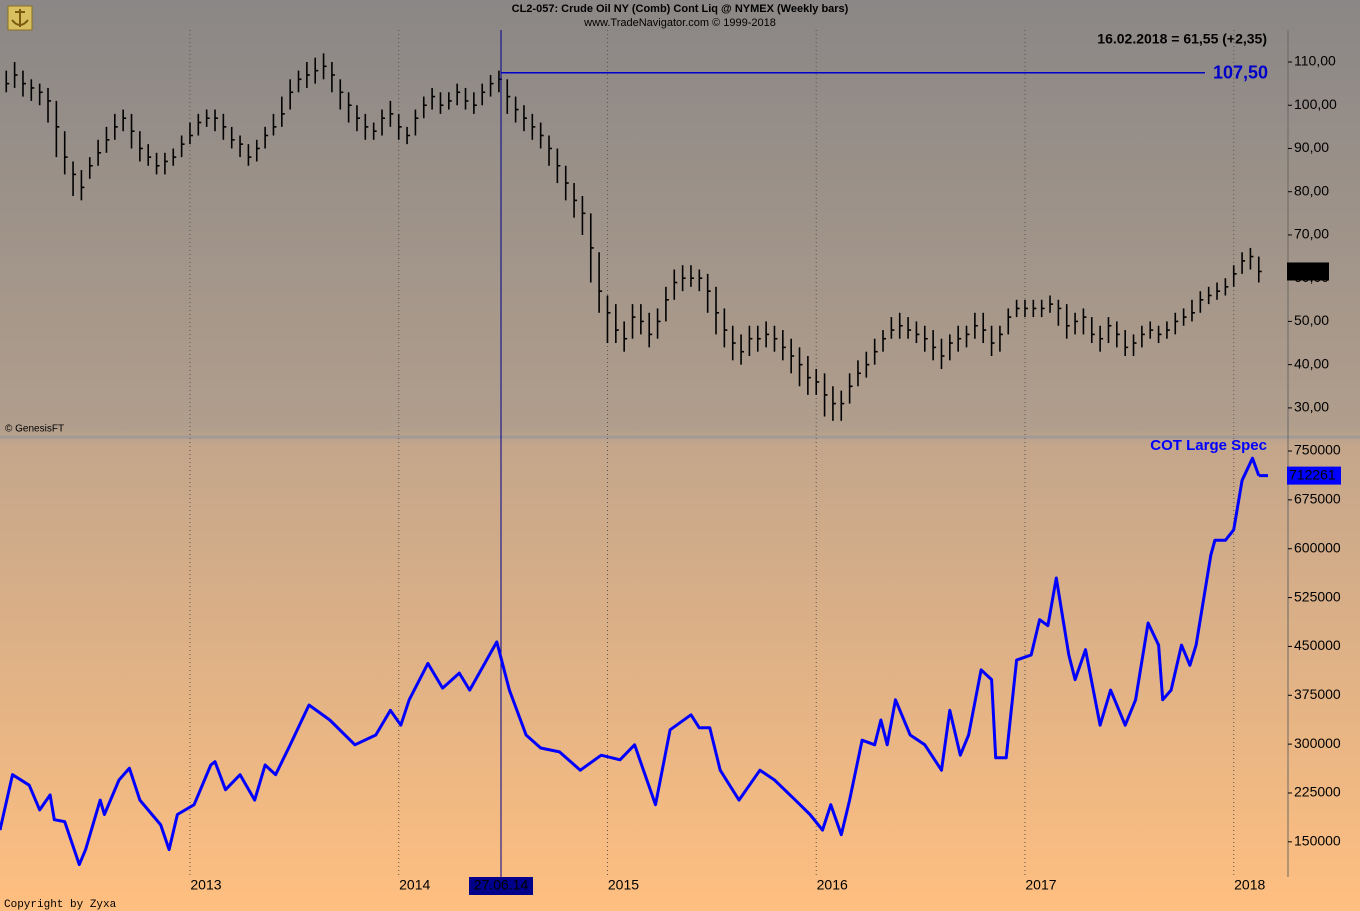  Describe the element at coordinates (832, 885) in the screenshot. I see `x-tick-label: 2016` at that location.